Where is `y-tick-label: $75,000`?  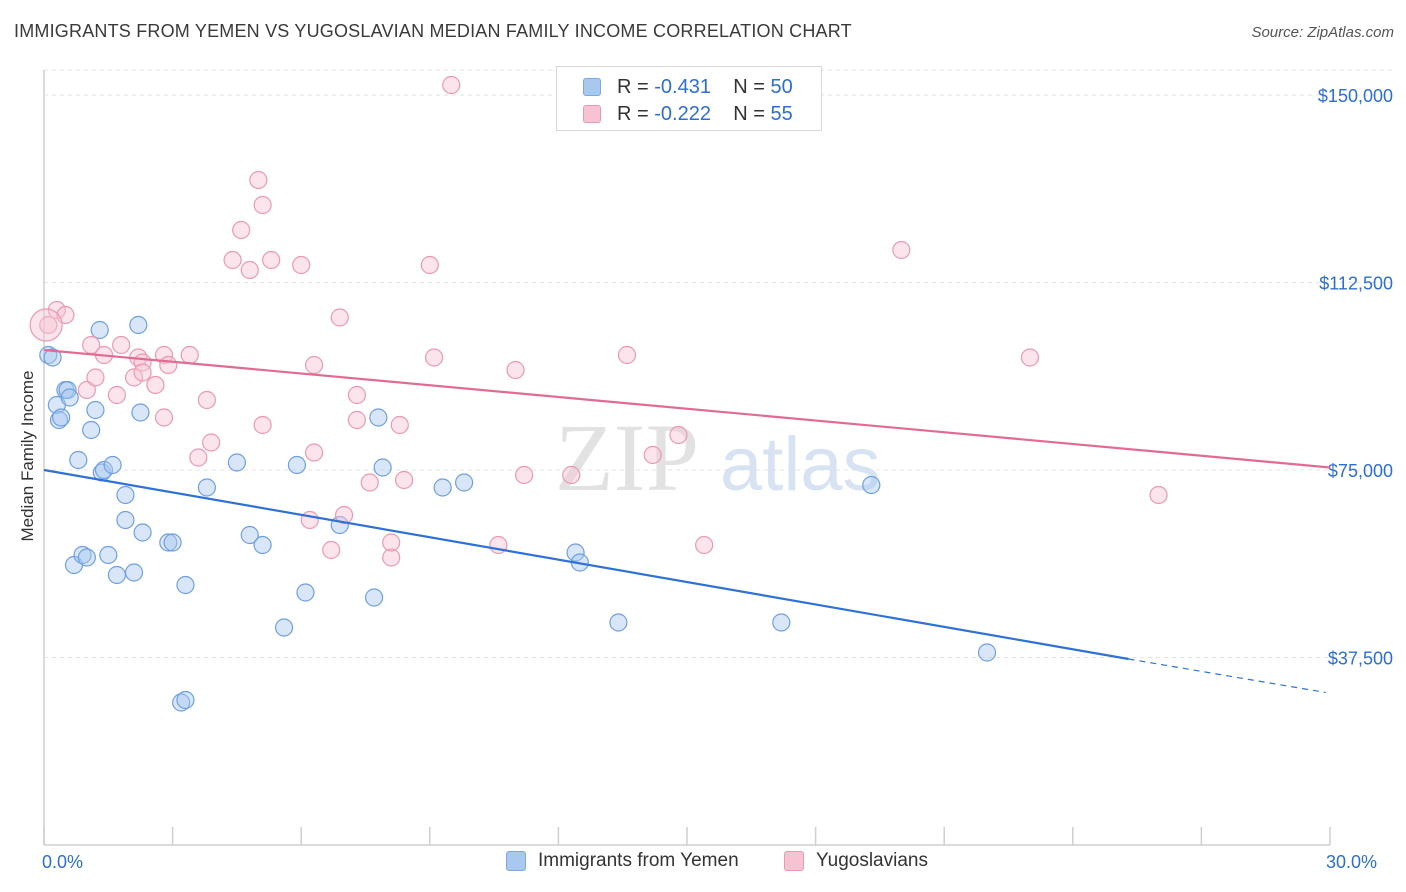 y-tick-label: $75,000 is located at coordinates (1360, 471).